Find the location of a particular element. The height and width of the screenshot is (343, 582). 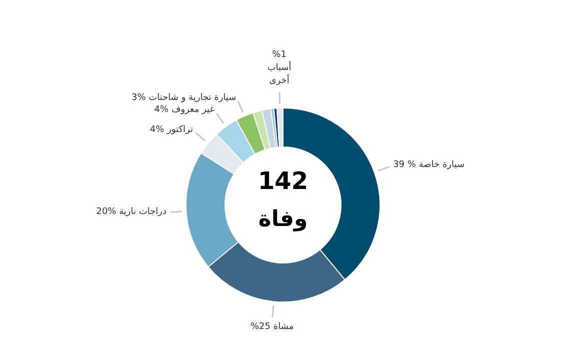

text: وفاة is located at coordinates (283, 219).